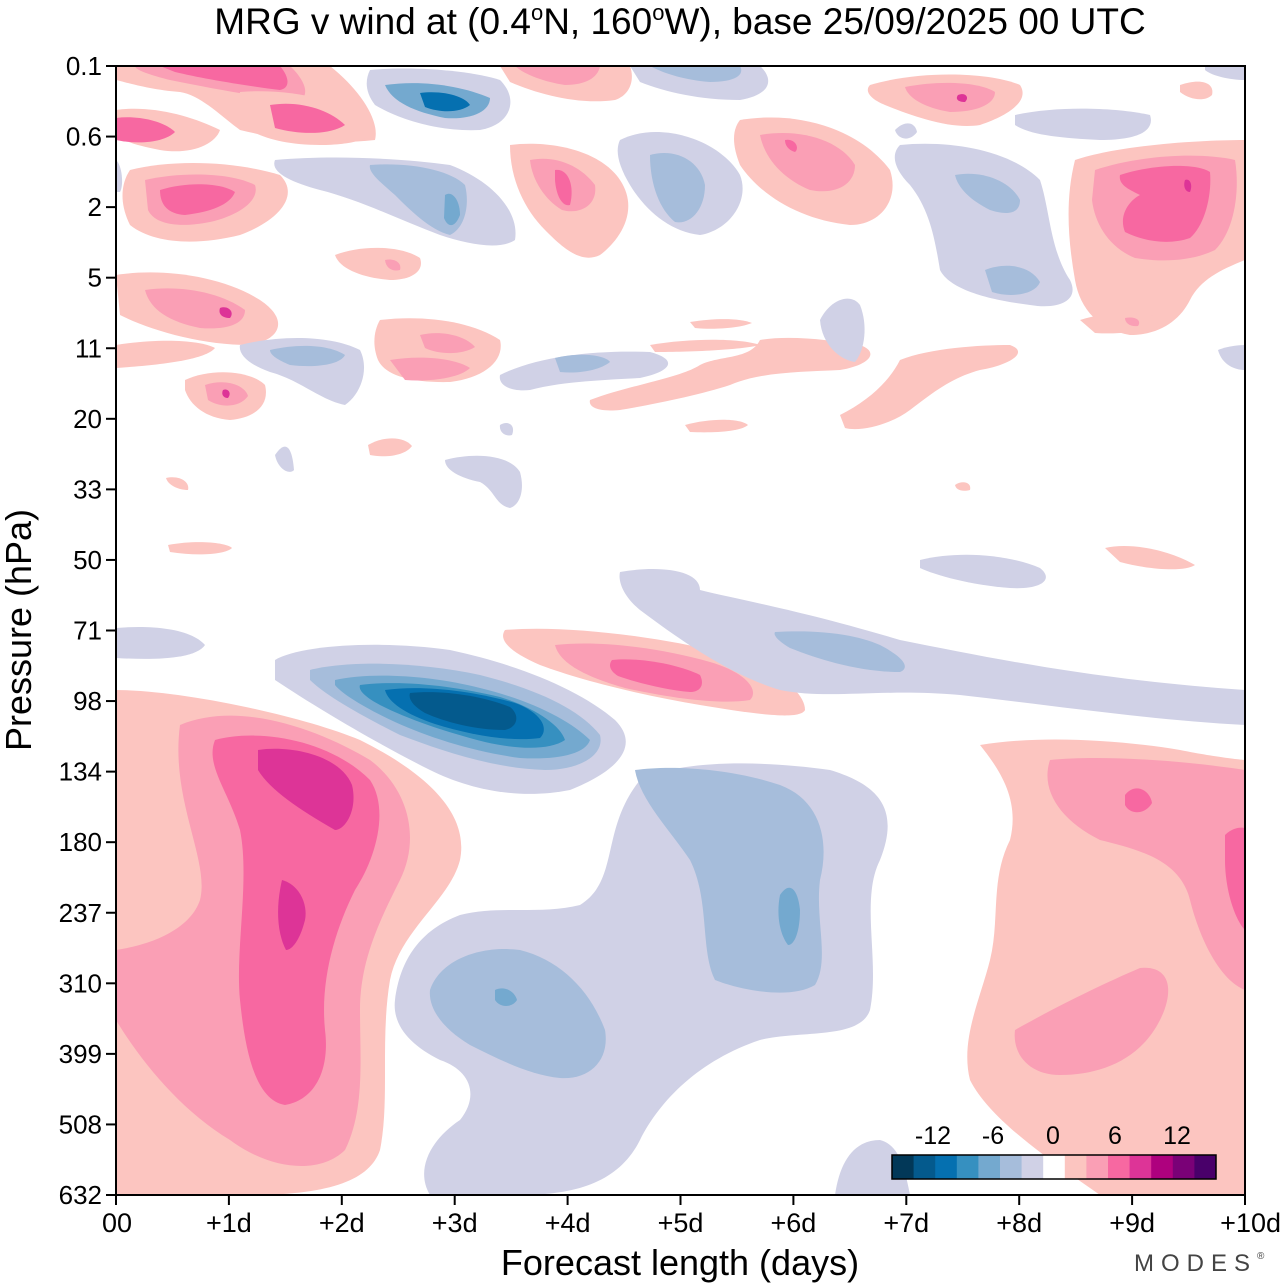 Image resolution: width=1280 pixels, height=1286 pixels. What do you see at coordinates (177, 483) in the screenshot?
I see `strat-pos-r3` at bounding box center [177, 483].